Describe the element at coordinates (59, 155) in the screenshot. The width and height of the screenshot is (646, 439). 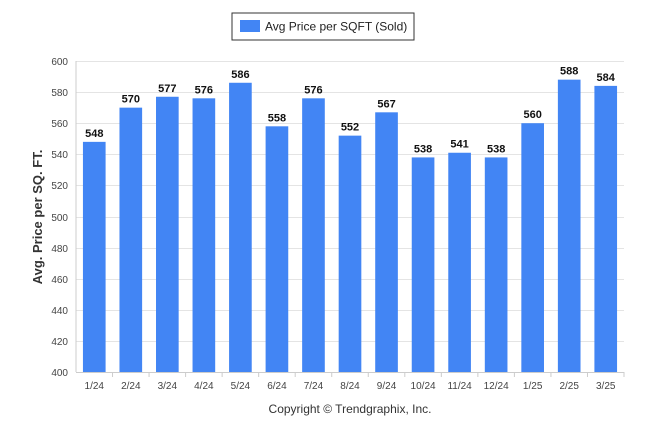
I see `y-tick-label: 540` at that location.